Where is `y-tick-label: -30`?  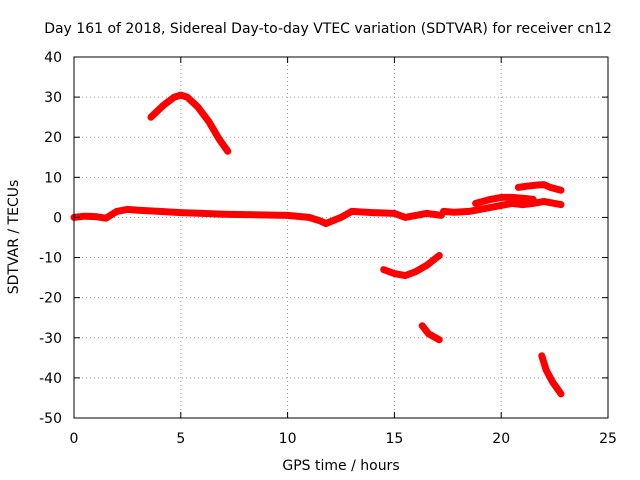
y-tick-label: -30 is located at coordinates (50, 339).